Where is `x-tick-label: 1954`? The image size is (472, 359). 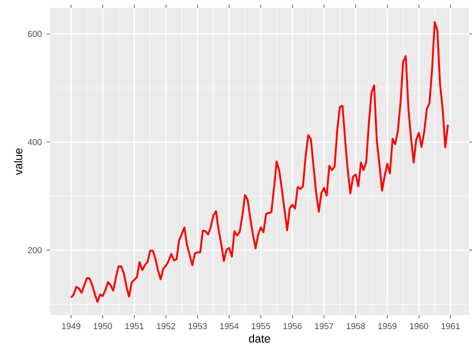 x-tick-label: 1954 is located at coordinates (229, 326).